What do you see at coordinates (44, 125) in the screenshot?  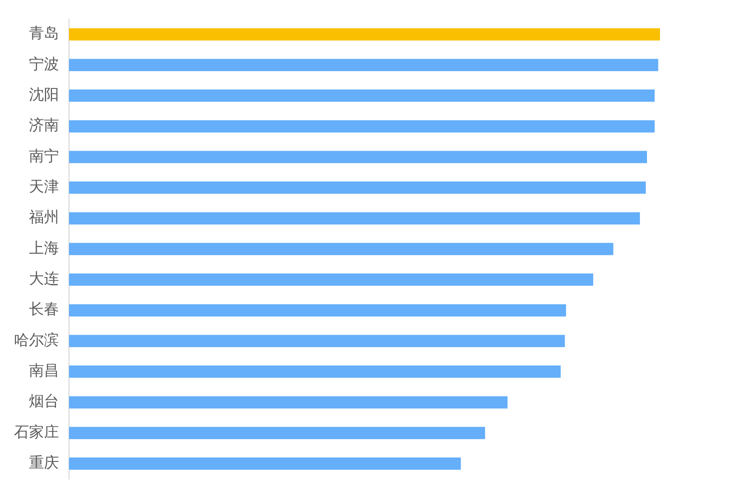 I see `y-tick-label: 济南` at bounding box center [44, 125].